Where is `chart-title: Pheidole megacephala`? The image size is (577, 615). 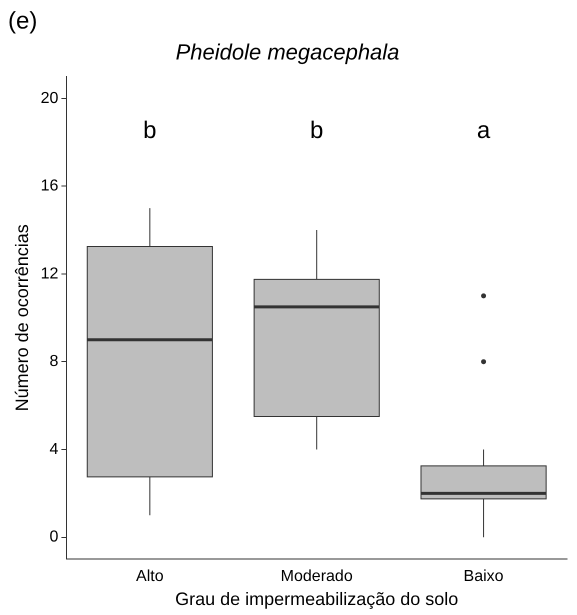
chart-title: Pheidole megacephala is located at coordinates (288, 51).